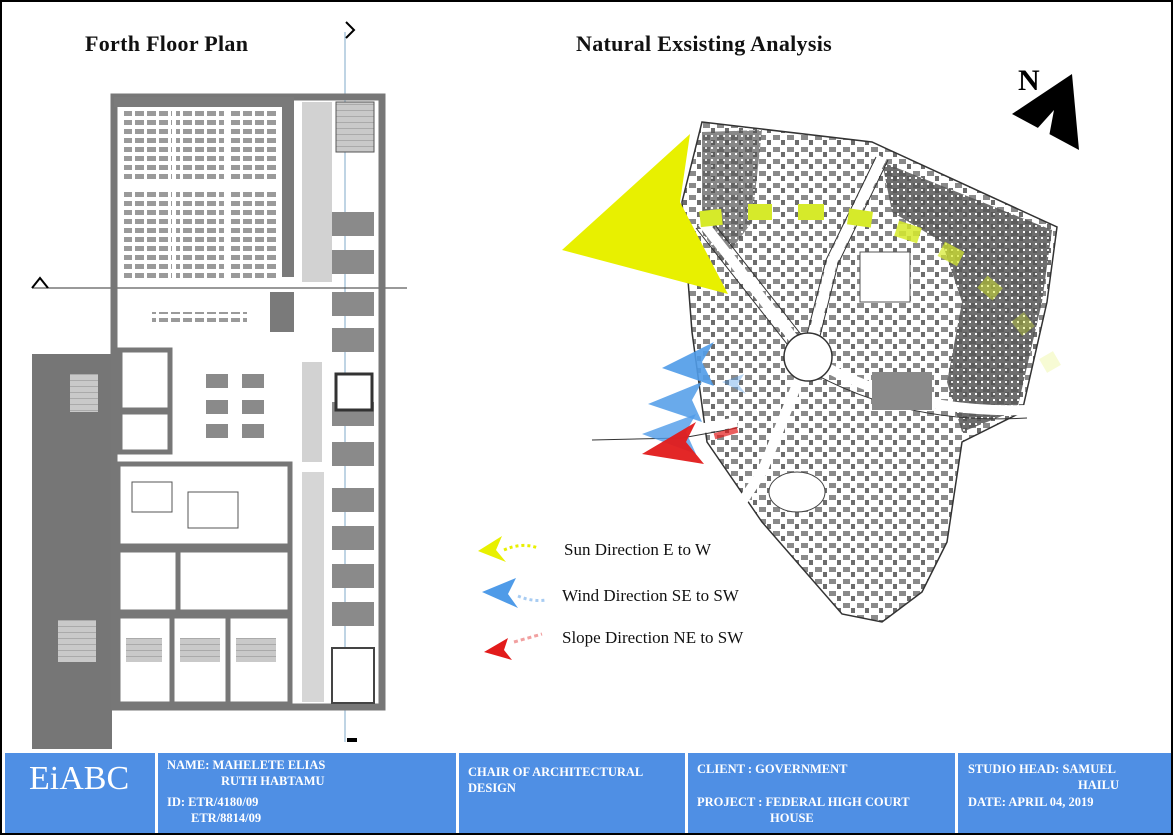 The width and height of the screenshot is (1173, 835). What do you see at coordinates (1042, 769) in the screenshot?
I see `studio-head-1: STUDIO HEAD: SAMUEL` at bounding box center [1042, 769].